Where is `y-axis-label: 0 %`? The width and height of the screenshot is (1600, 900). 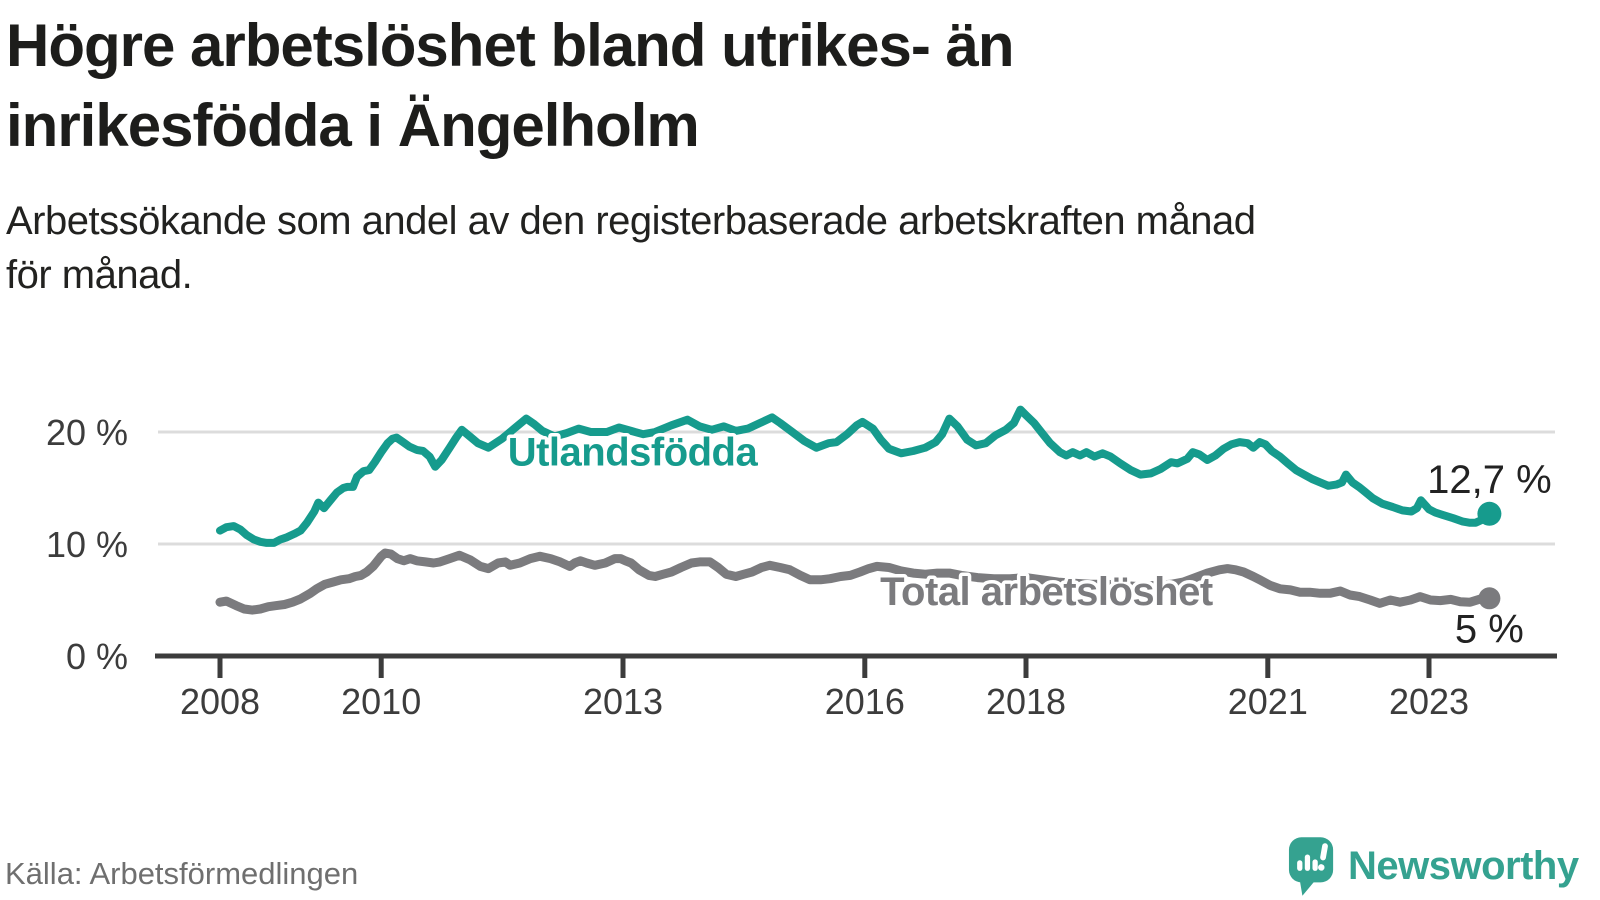
y-axis-label: 0 % is located at coordinates (97, 656).